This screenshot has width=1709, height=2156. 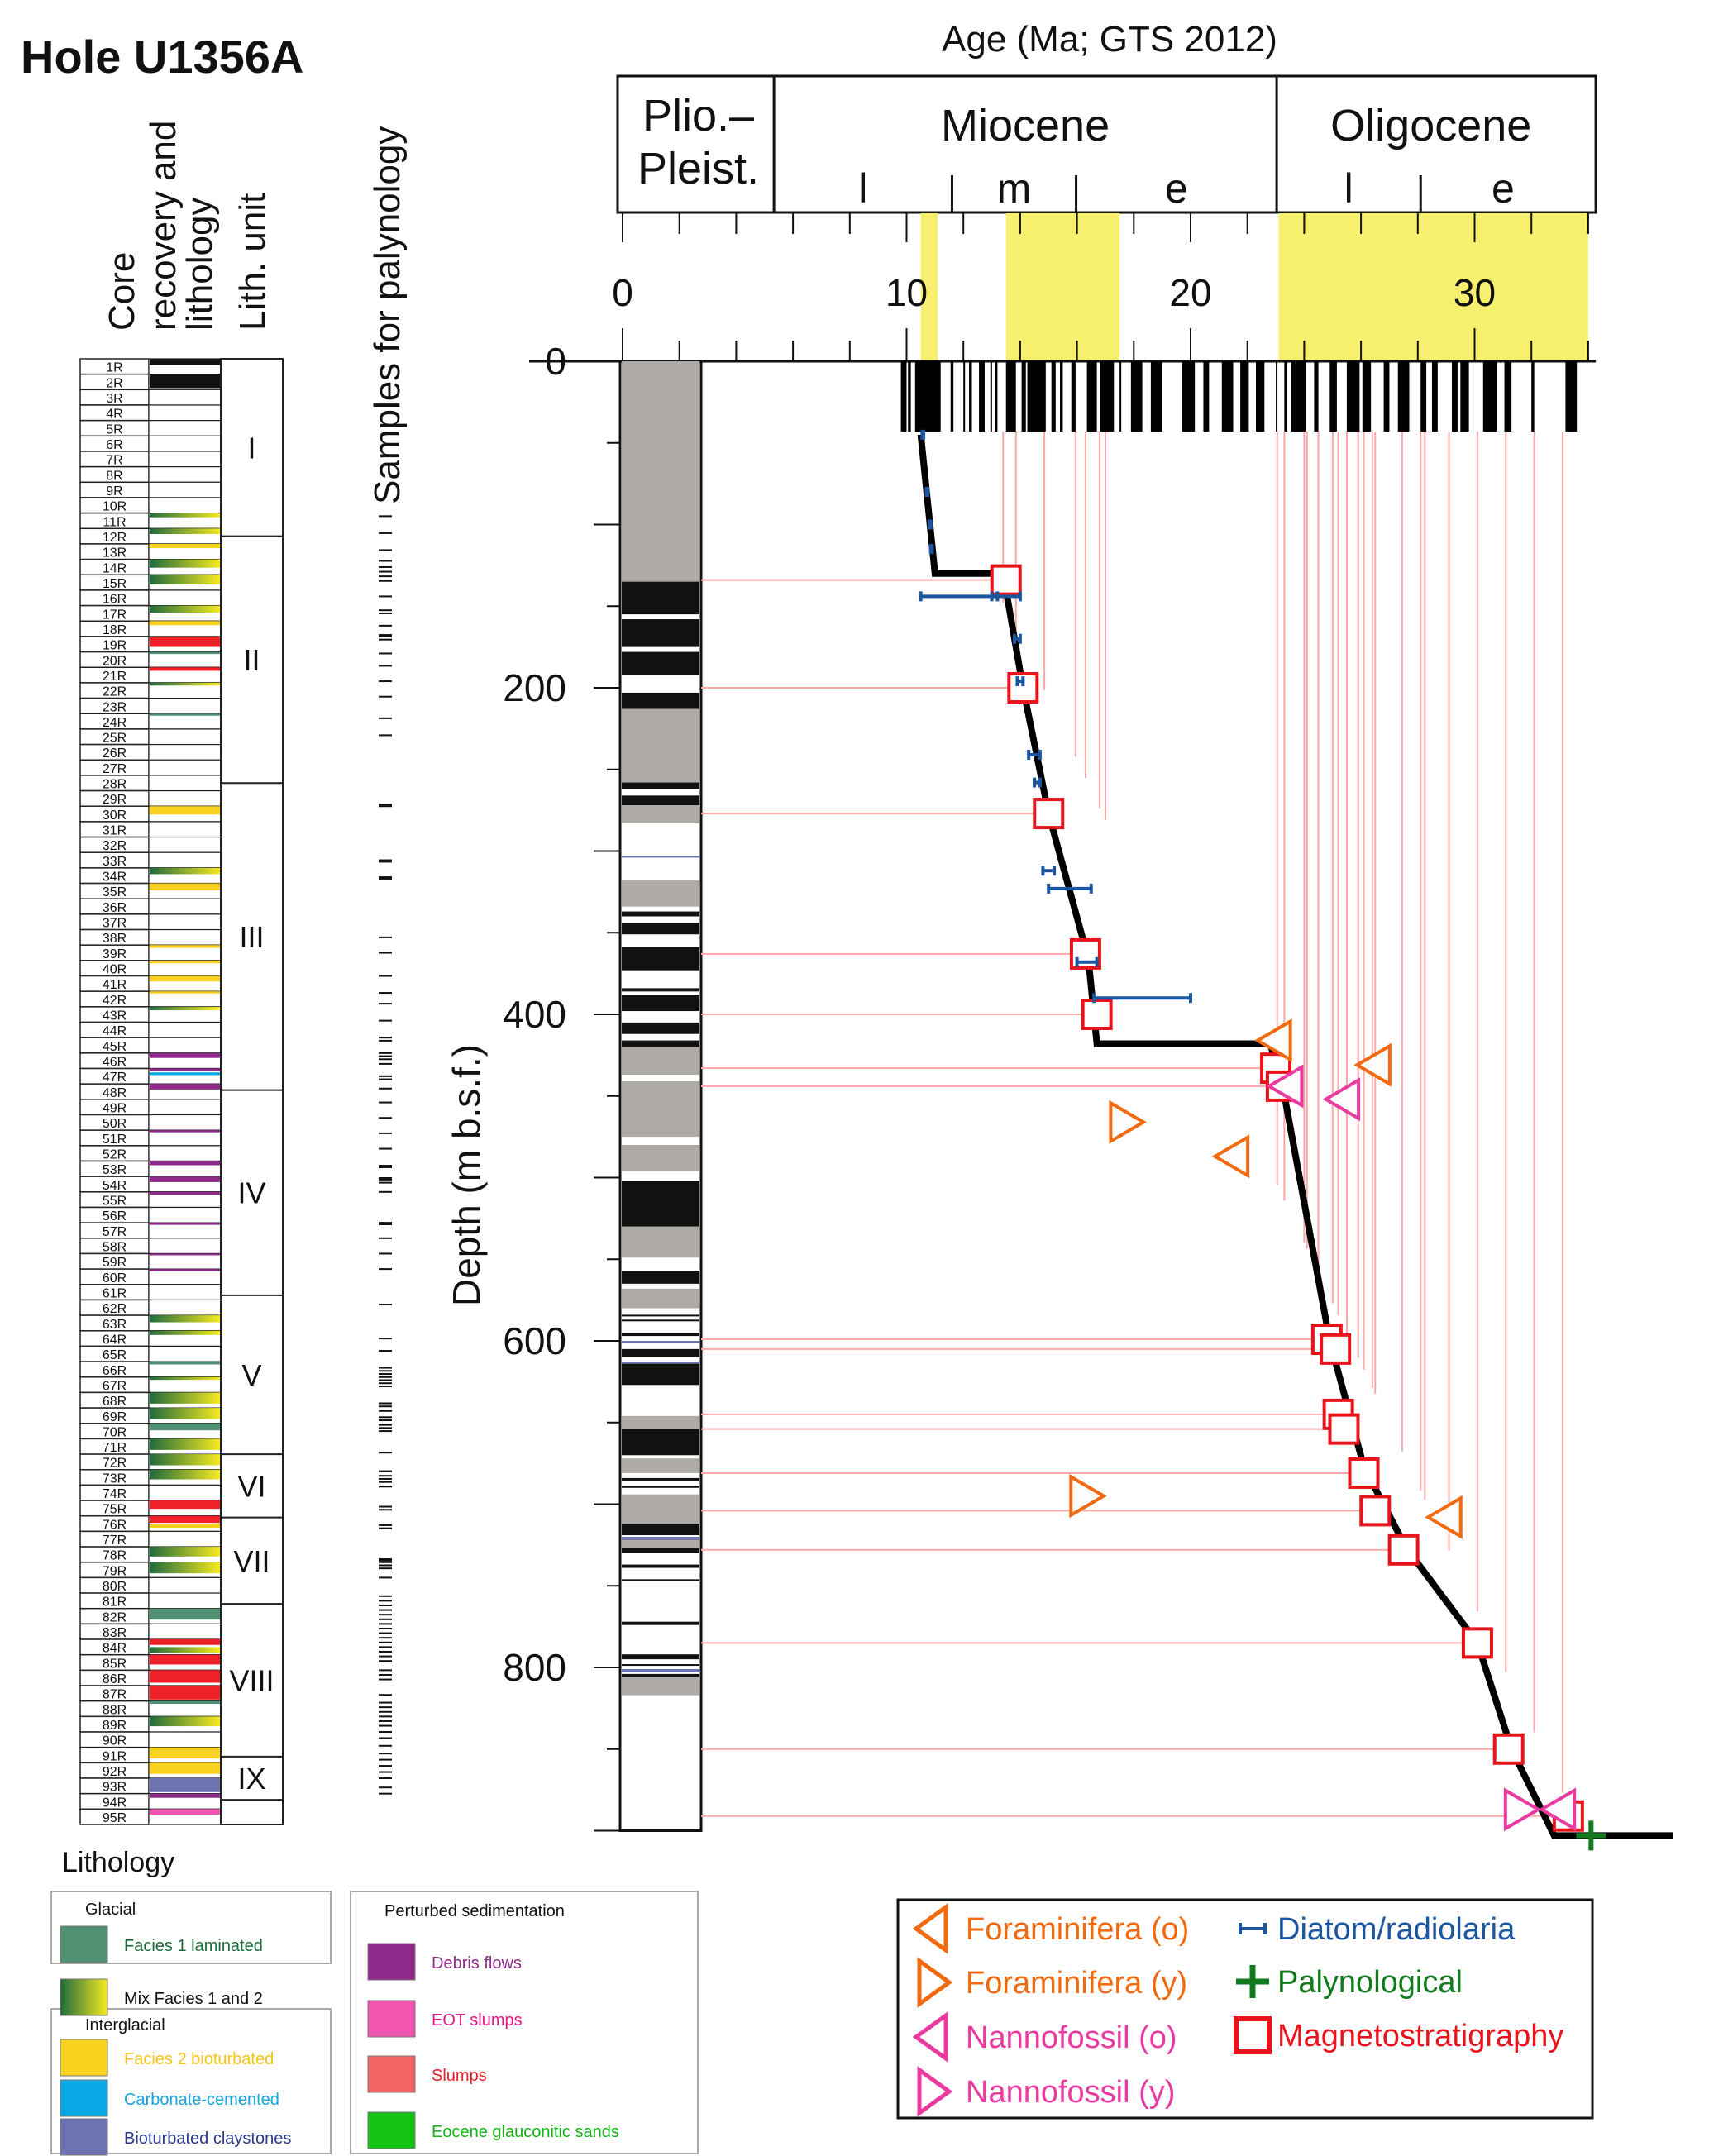 What do you see at coordinates (251, 448) in the screenshot?
I see `lith-unit-label: I` at bounding box center [251, 448].